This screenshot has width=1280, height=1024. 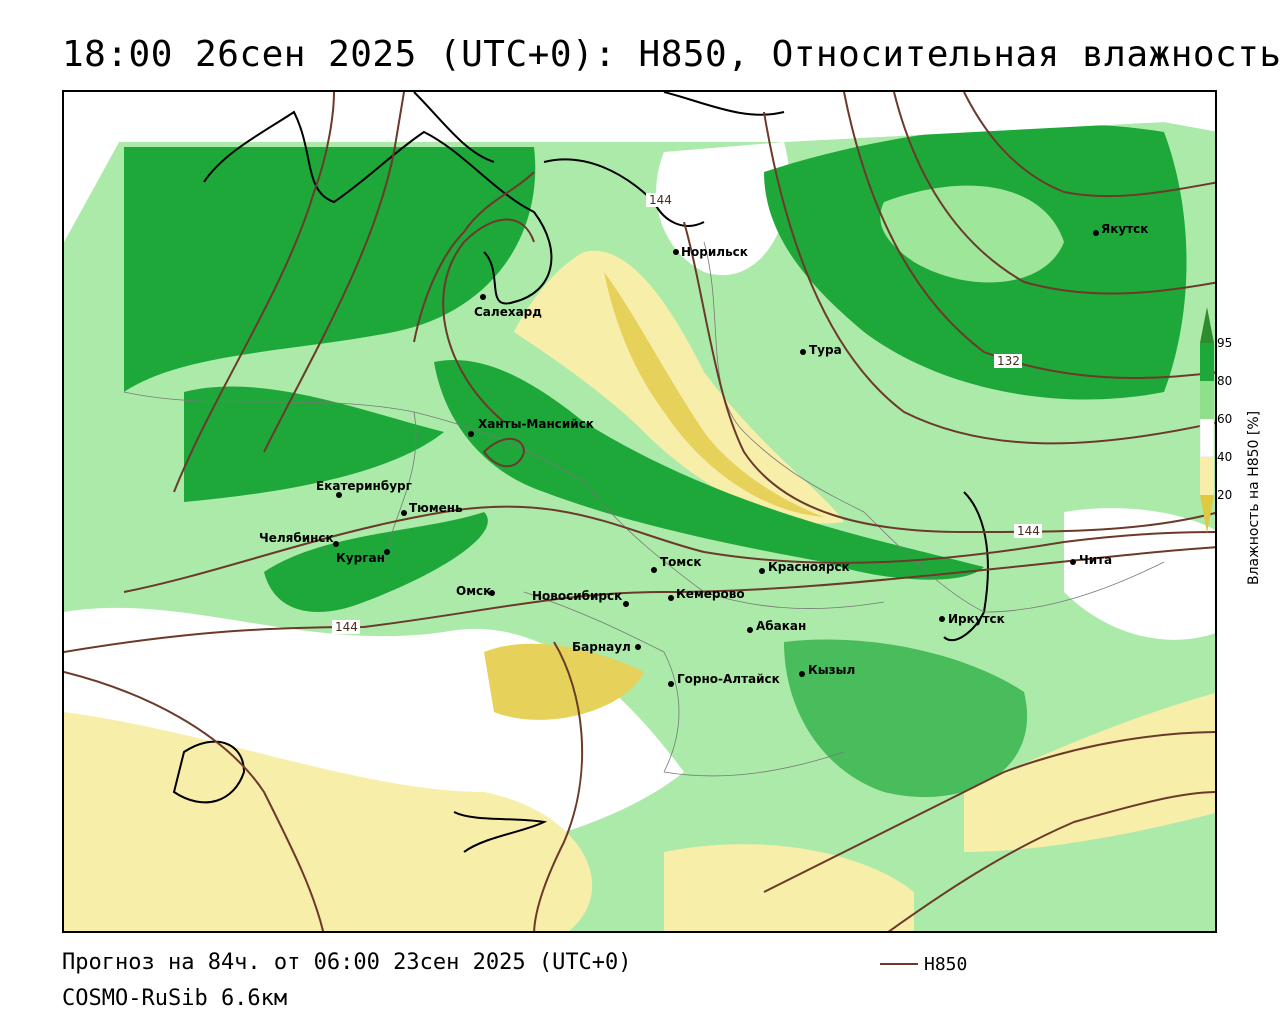 What do you see at coordinates (831, 670) in the screenshot?
I see `city-label-kyzyl: Кызыл` at bounding box center [831, 670].